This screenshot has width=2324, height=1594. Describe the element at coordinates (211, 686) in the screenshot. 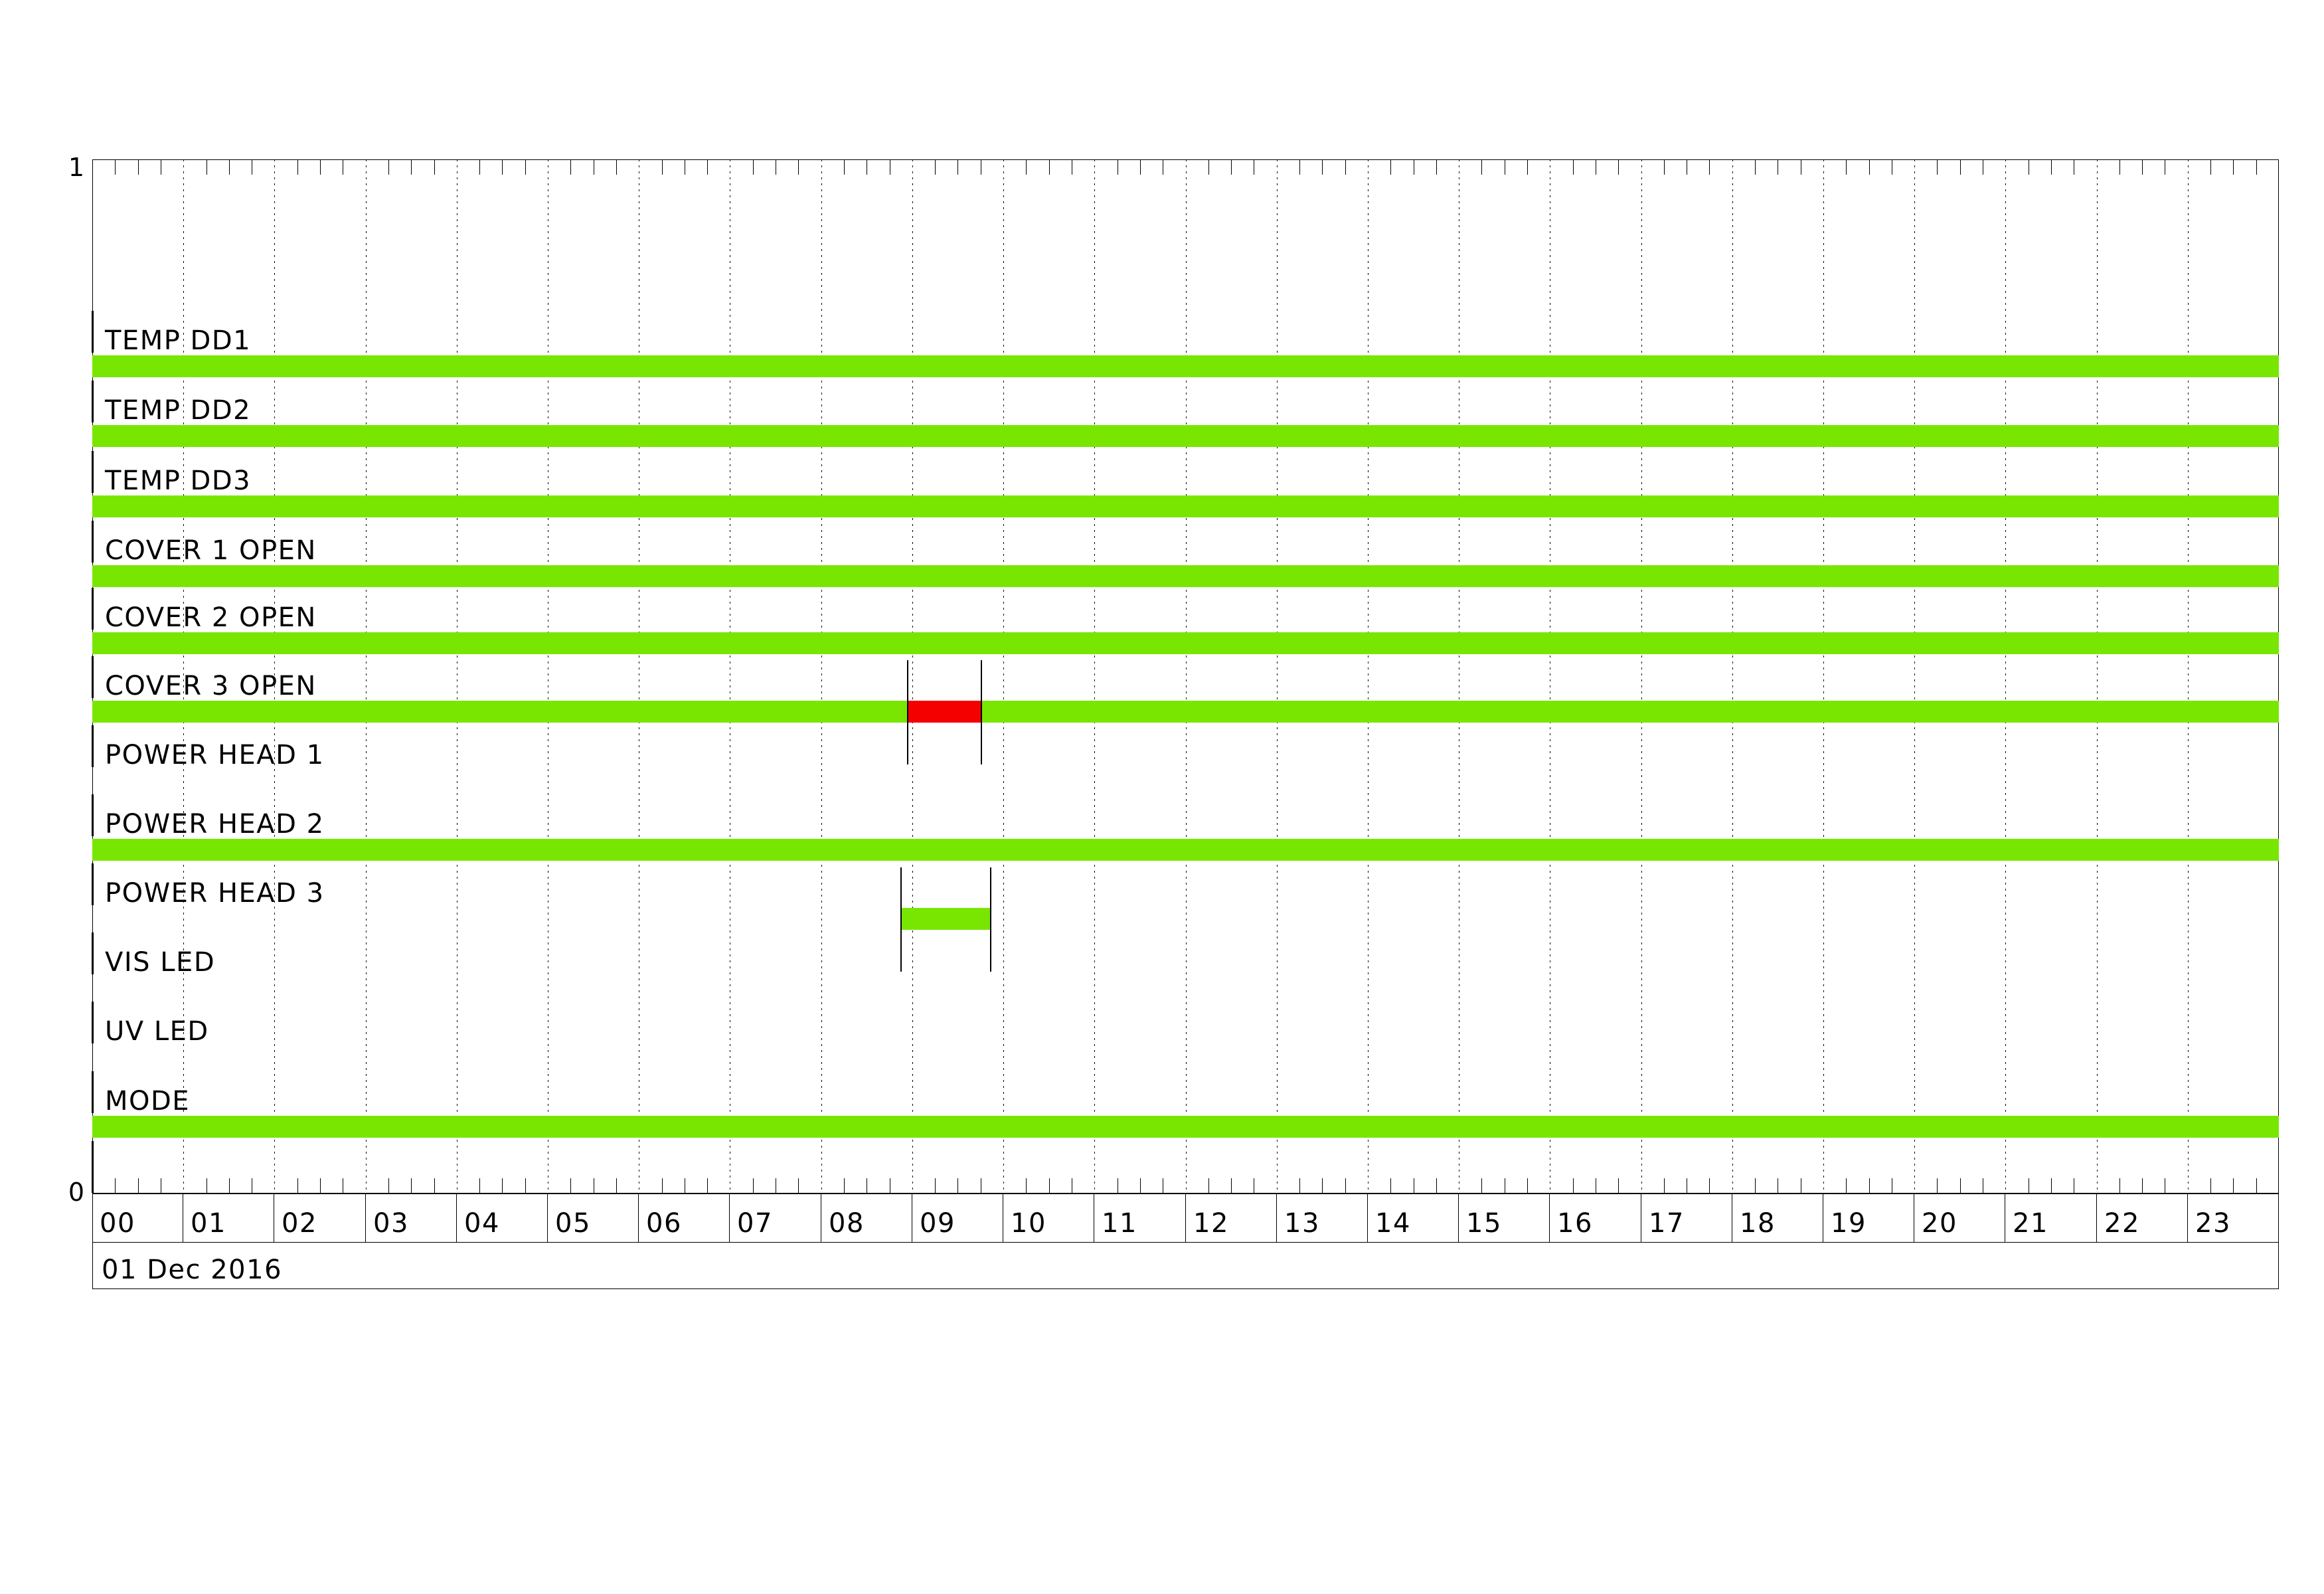

I see `row-label: COVER 3 OPEN` at that location.